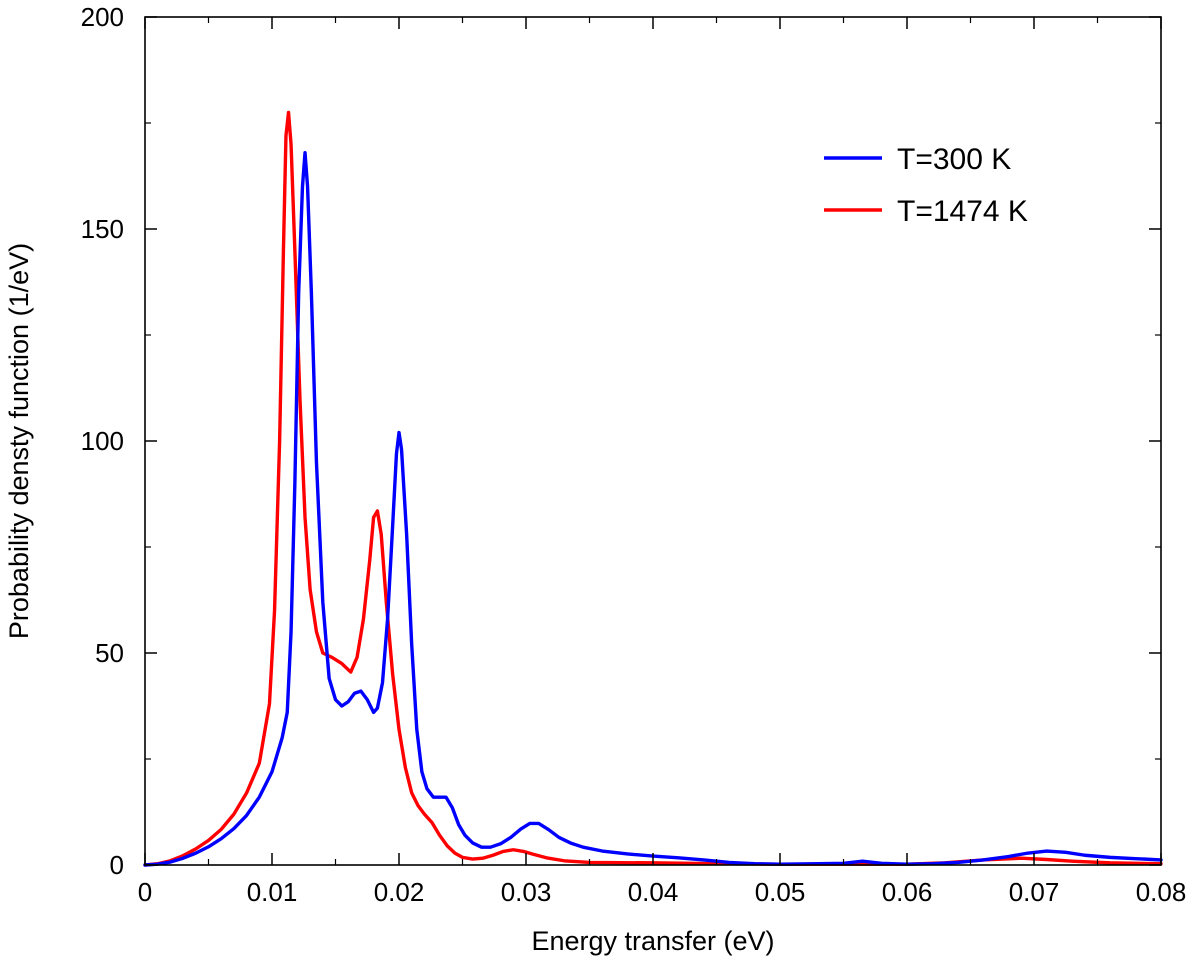 The image size is (1200, 965). Describe the element at coordinates (145, 892) in the screenshot. I see `x-tick-label: 0` at that location.